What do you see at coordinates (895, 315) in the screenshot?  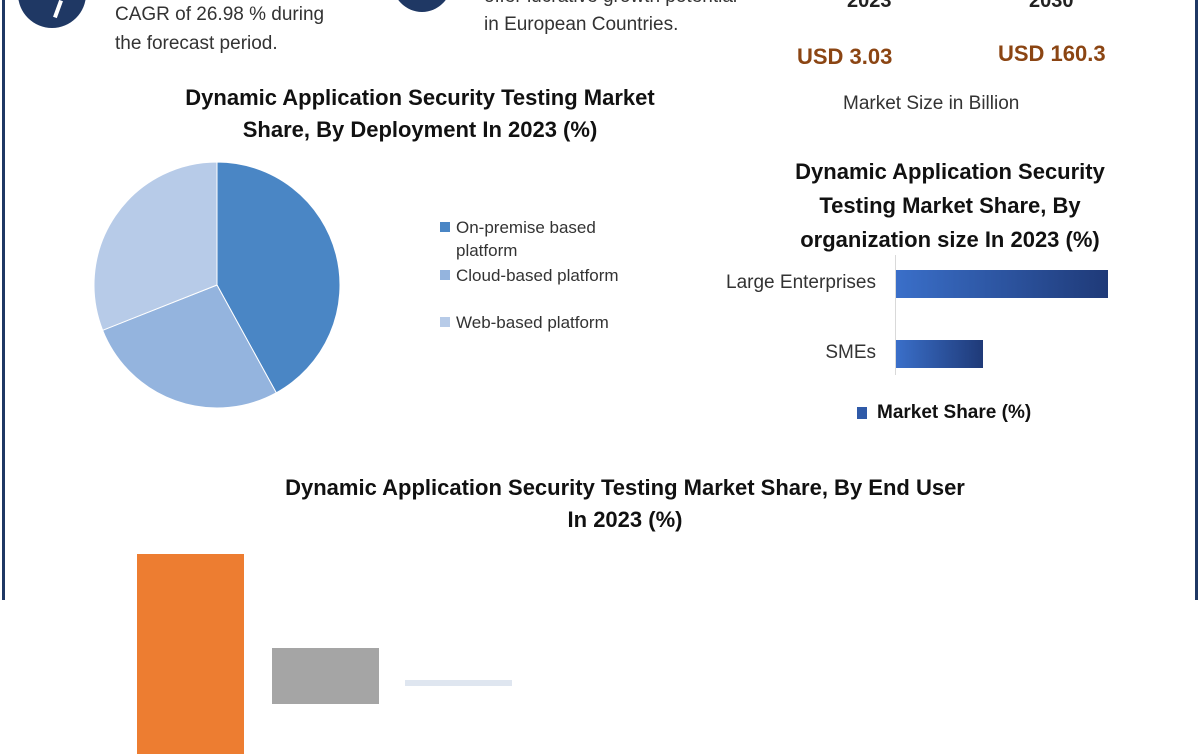 I see `org-axis-line` at bounding box center [895, 315].